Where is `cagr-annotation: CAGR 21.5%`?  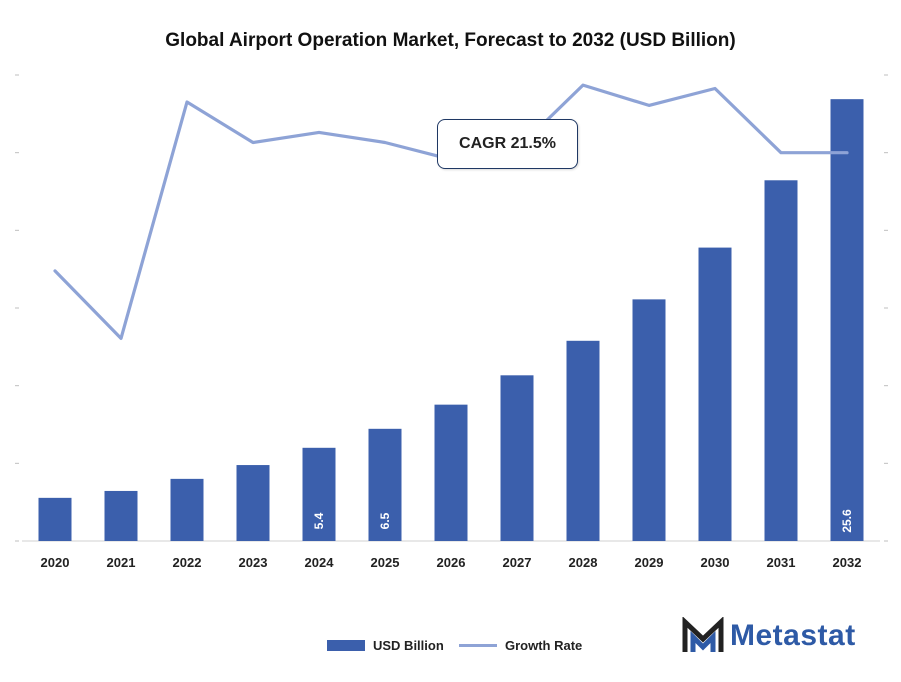
cagr-annotation: CAGR 21.5% is located at coordinates (507, 144).